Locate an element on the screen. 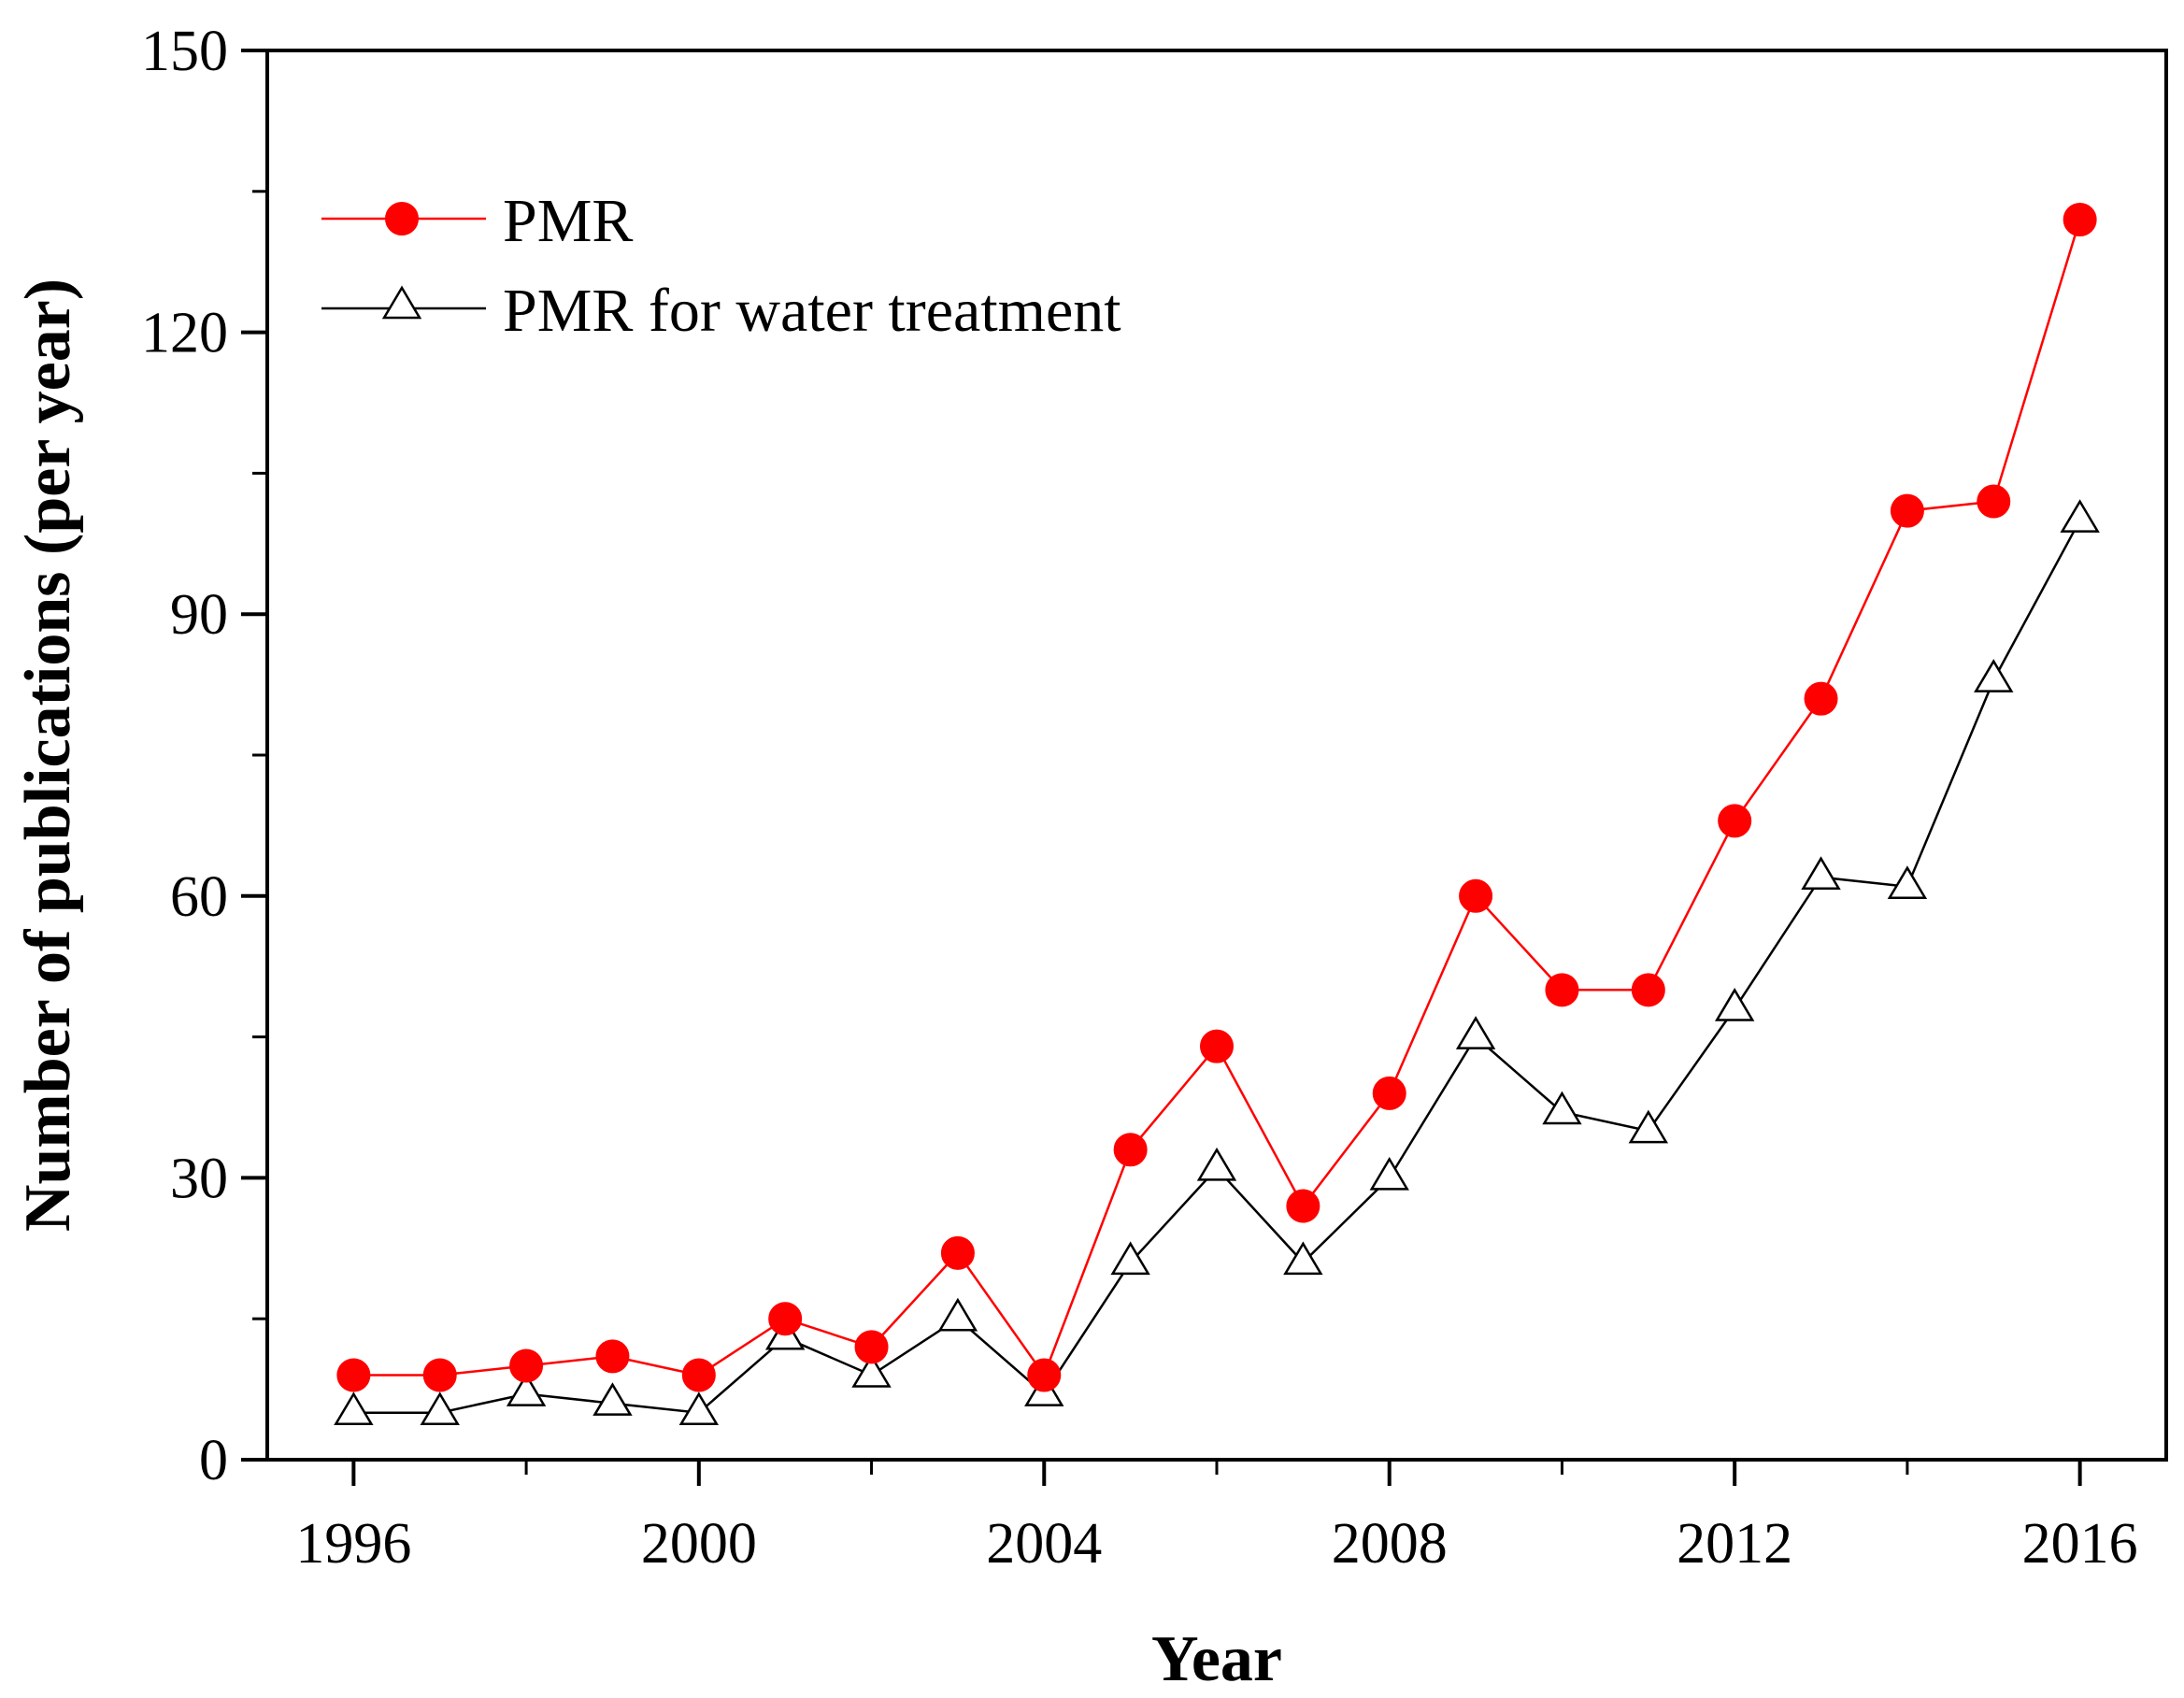 The image size is (2184, 1698). y-tick-label: 60 is located at coordinates (199, 897).